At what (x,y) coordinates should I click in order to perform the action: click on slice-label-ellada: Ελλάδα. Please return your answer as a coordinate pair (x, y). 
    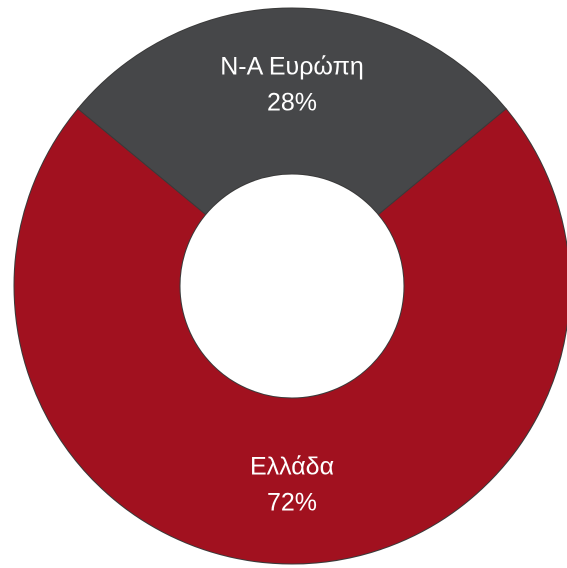
    Looking at the image, I should click on (292, 467).